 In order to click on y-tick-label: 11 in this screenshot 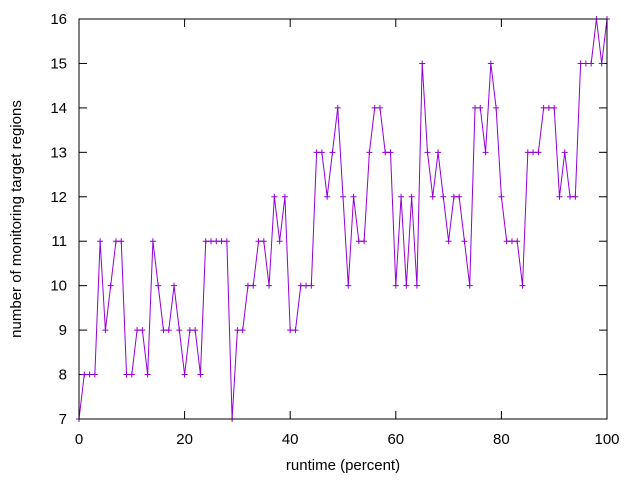, I will do `click(59, 241)`.